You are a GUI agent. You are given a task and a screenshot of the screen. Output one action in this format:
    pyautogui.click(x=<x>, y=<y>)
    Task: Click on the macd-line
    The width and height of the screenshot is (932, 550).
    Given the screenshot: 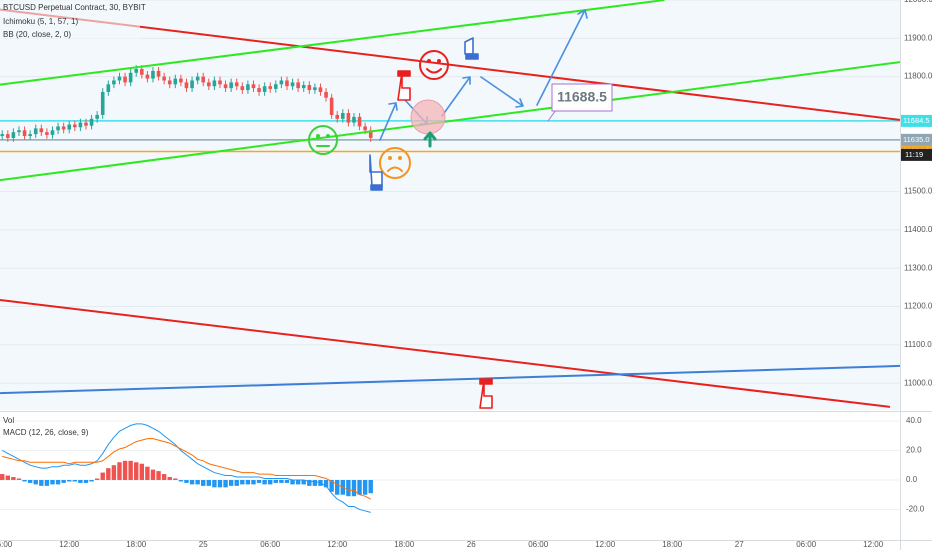 What is the action you would take?
    pyautogui.click(x=186, y=469)
    